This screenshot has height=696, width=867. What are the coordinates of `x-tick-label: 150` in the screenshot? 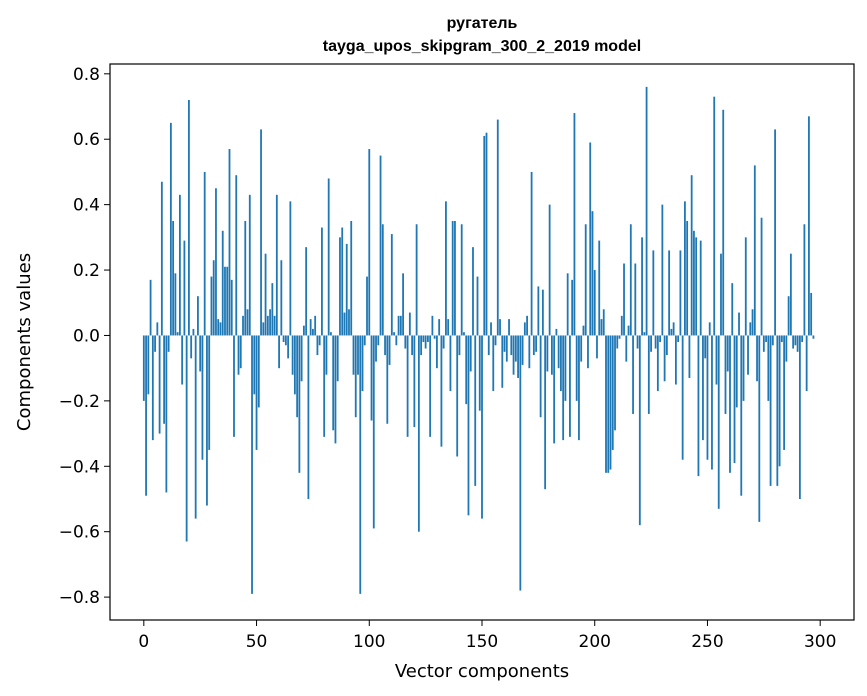 It's located at (482, 642).